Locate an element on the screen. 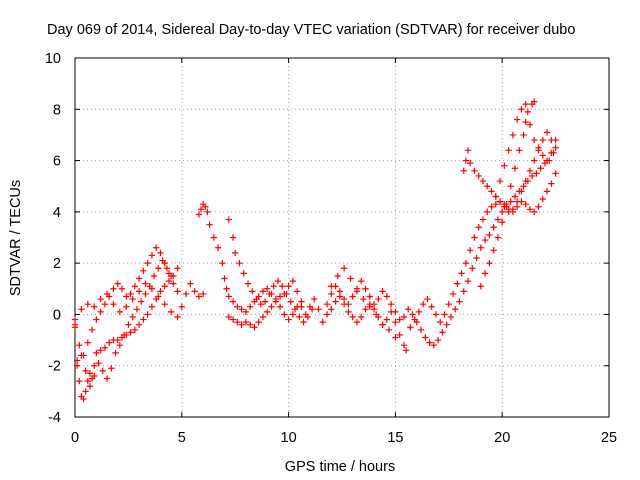  y-tick-label: 4 is located at coordinates (57, 213).